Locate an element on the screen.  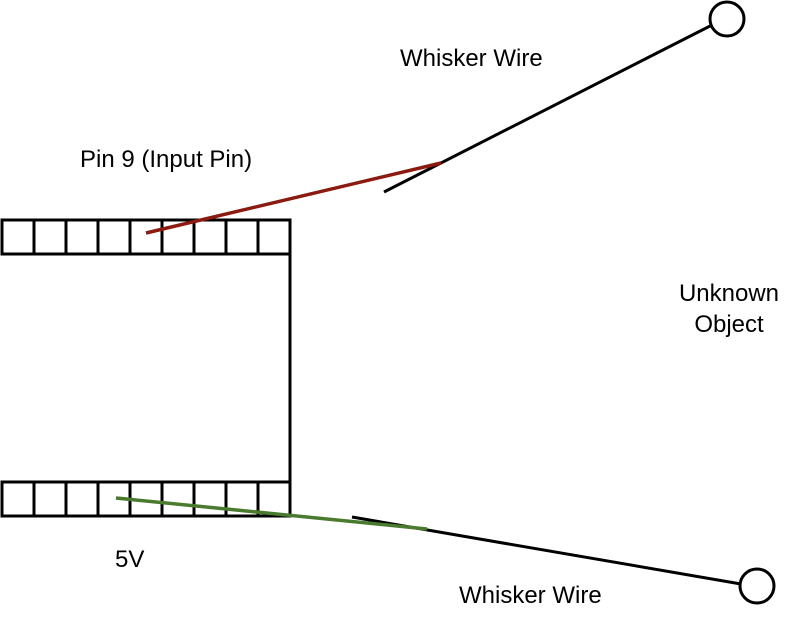
top-header-outline is located at coordinates (146, 237).